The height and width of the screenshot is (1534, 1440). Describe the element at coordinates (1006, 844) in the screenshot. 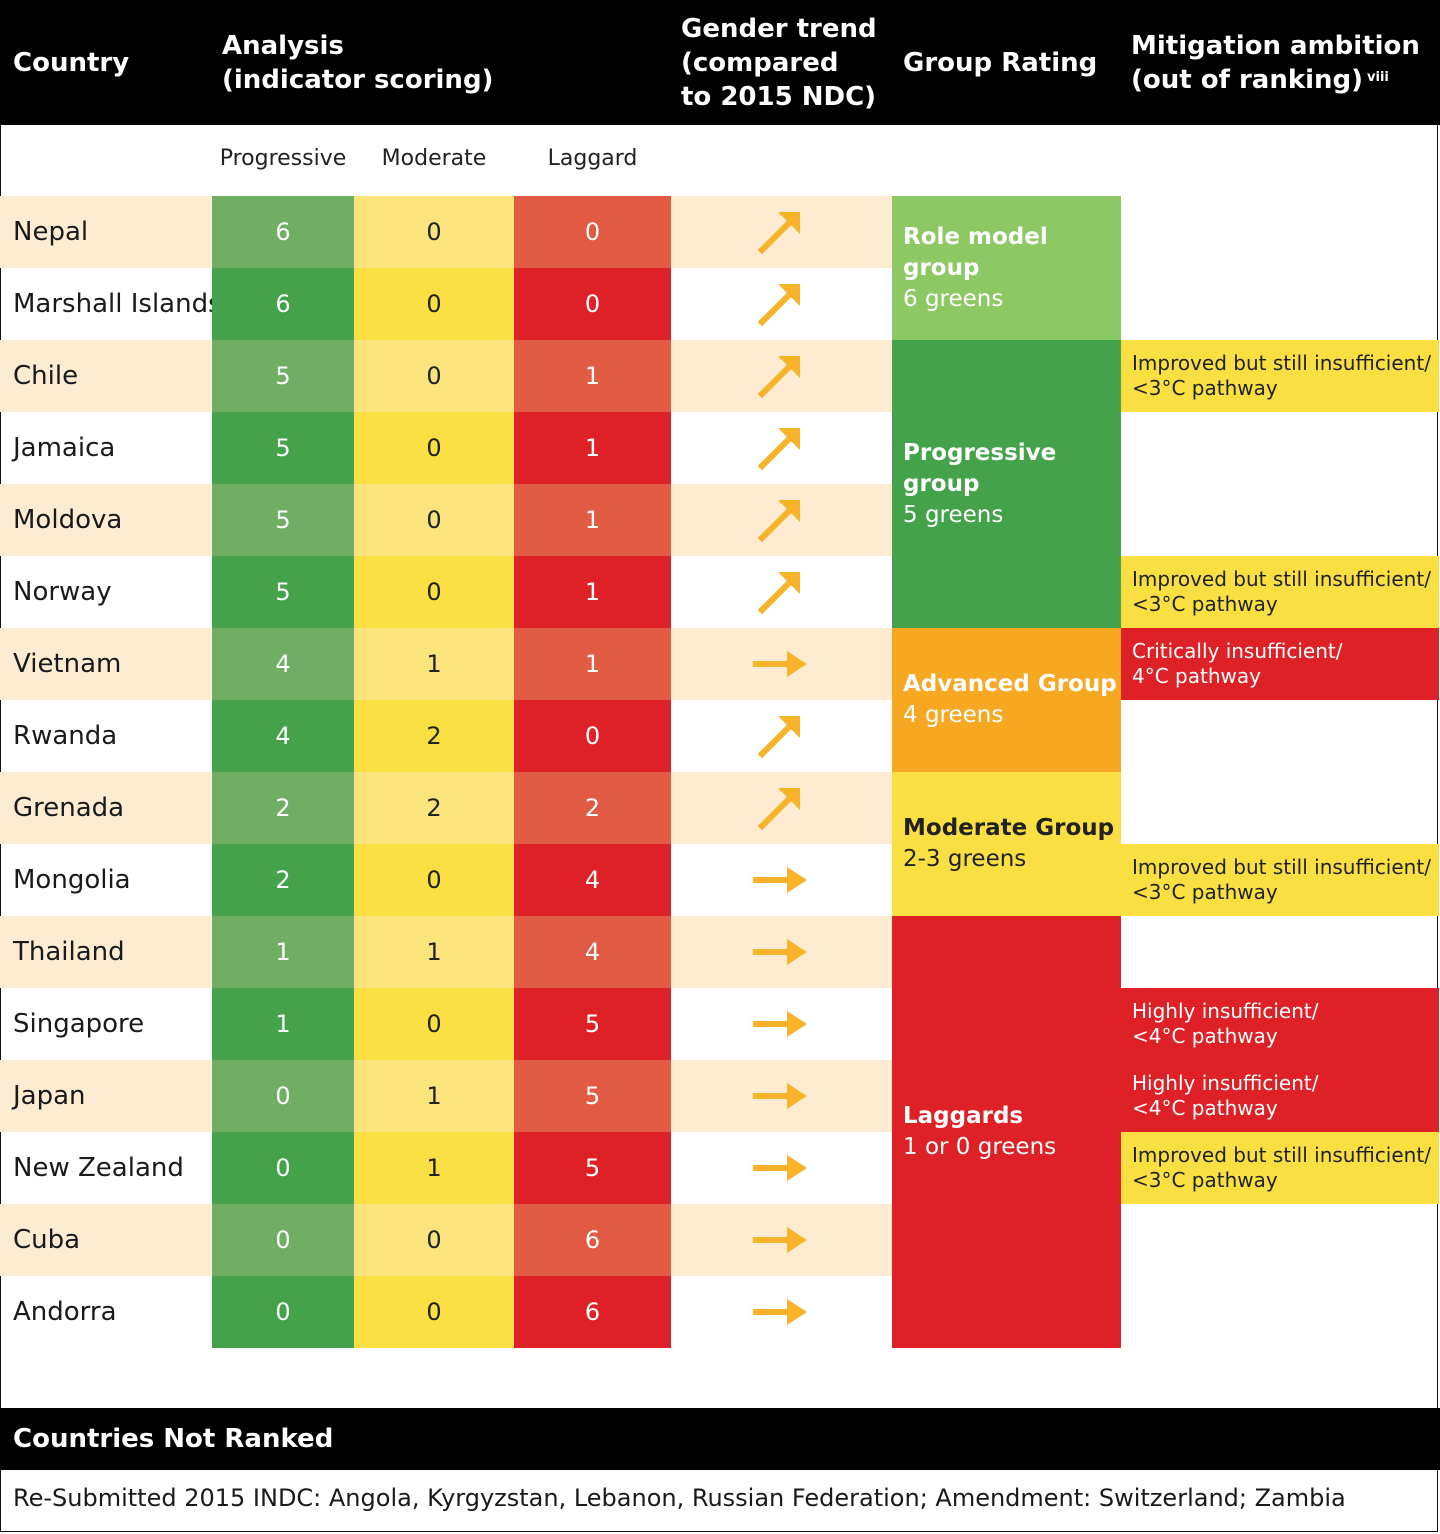

I see `group-rating-block: Moderate Group 2-3 greens` at that location.